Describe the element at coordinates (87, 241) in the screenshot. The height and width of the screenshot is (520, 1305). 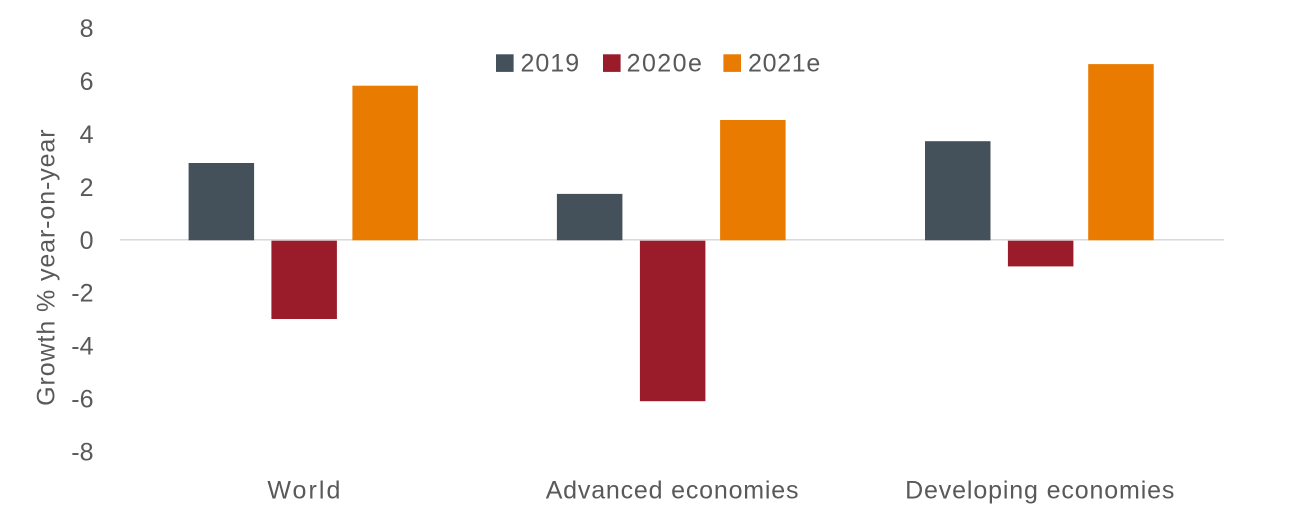
I see `svg-text: 0` at that location.